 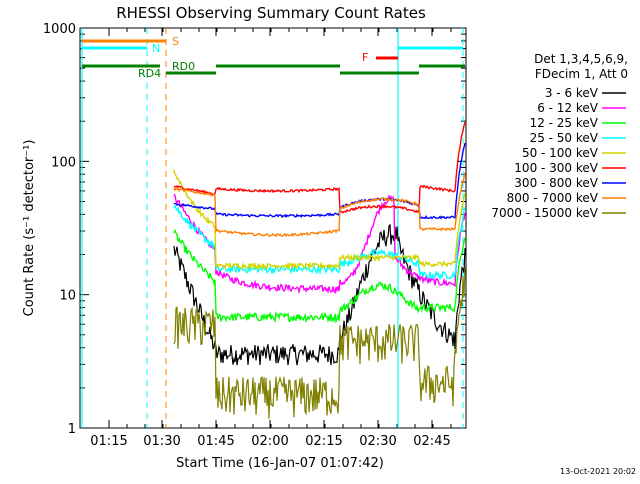 I want to click on x-axis-label: Start Time (16-Jan-07 01:07:42), so click(x=280, y=463).